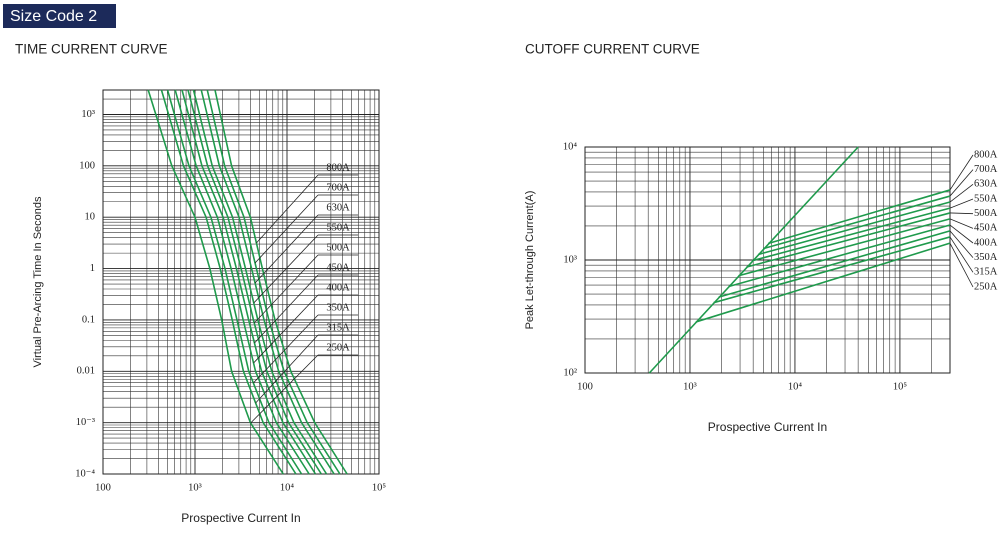 This screenshot has height=534, width=1000. What do you see at coordinates (86, 371) in the screenshot?
I see `y-tick-label: 0.01` at bounding box center [86, 371].